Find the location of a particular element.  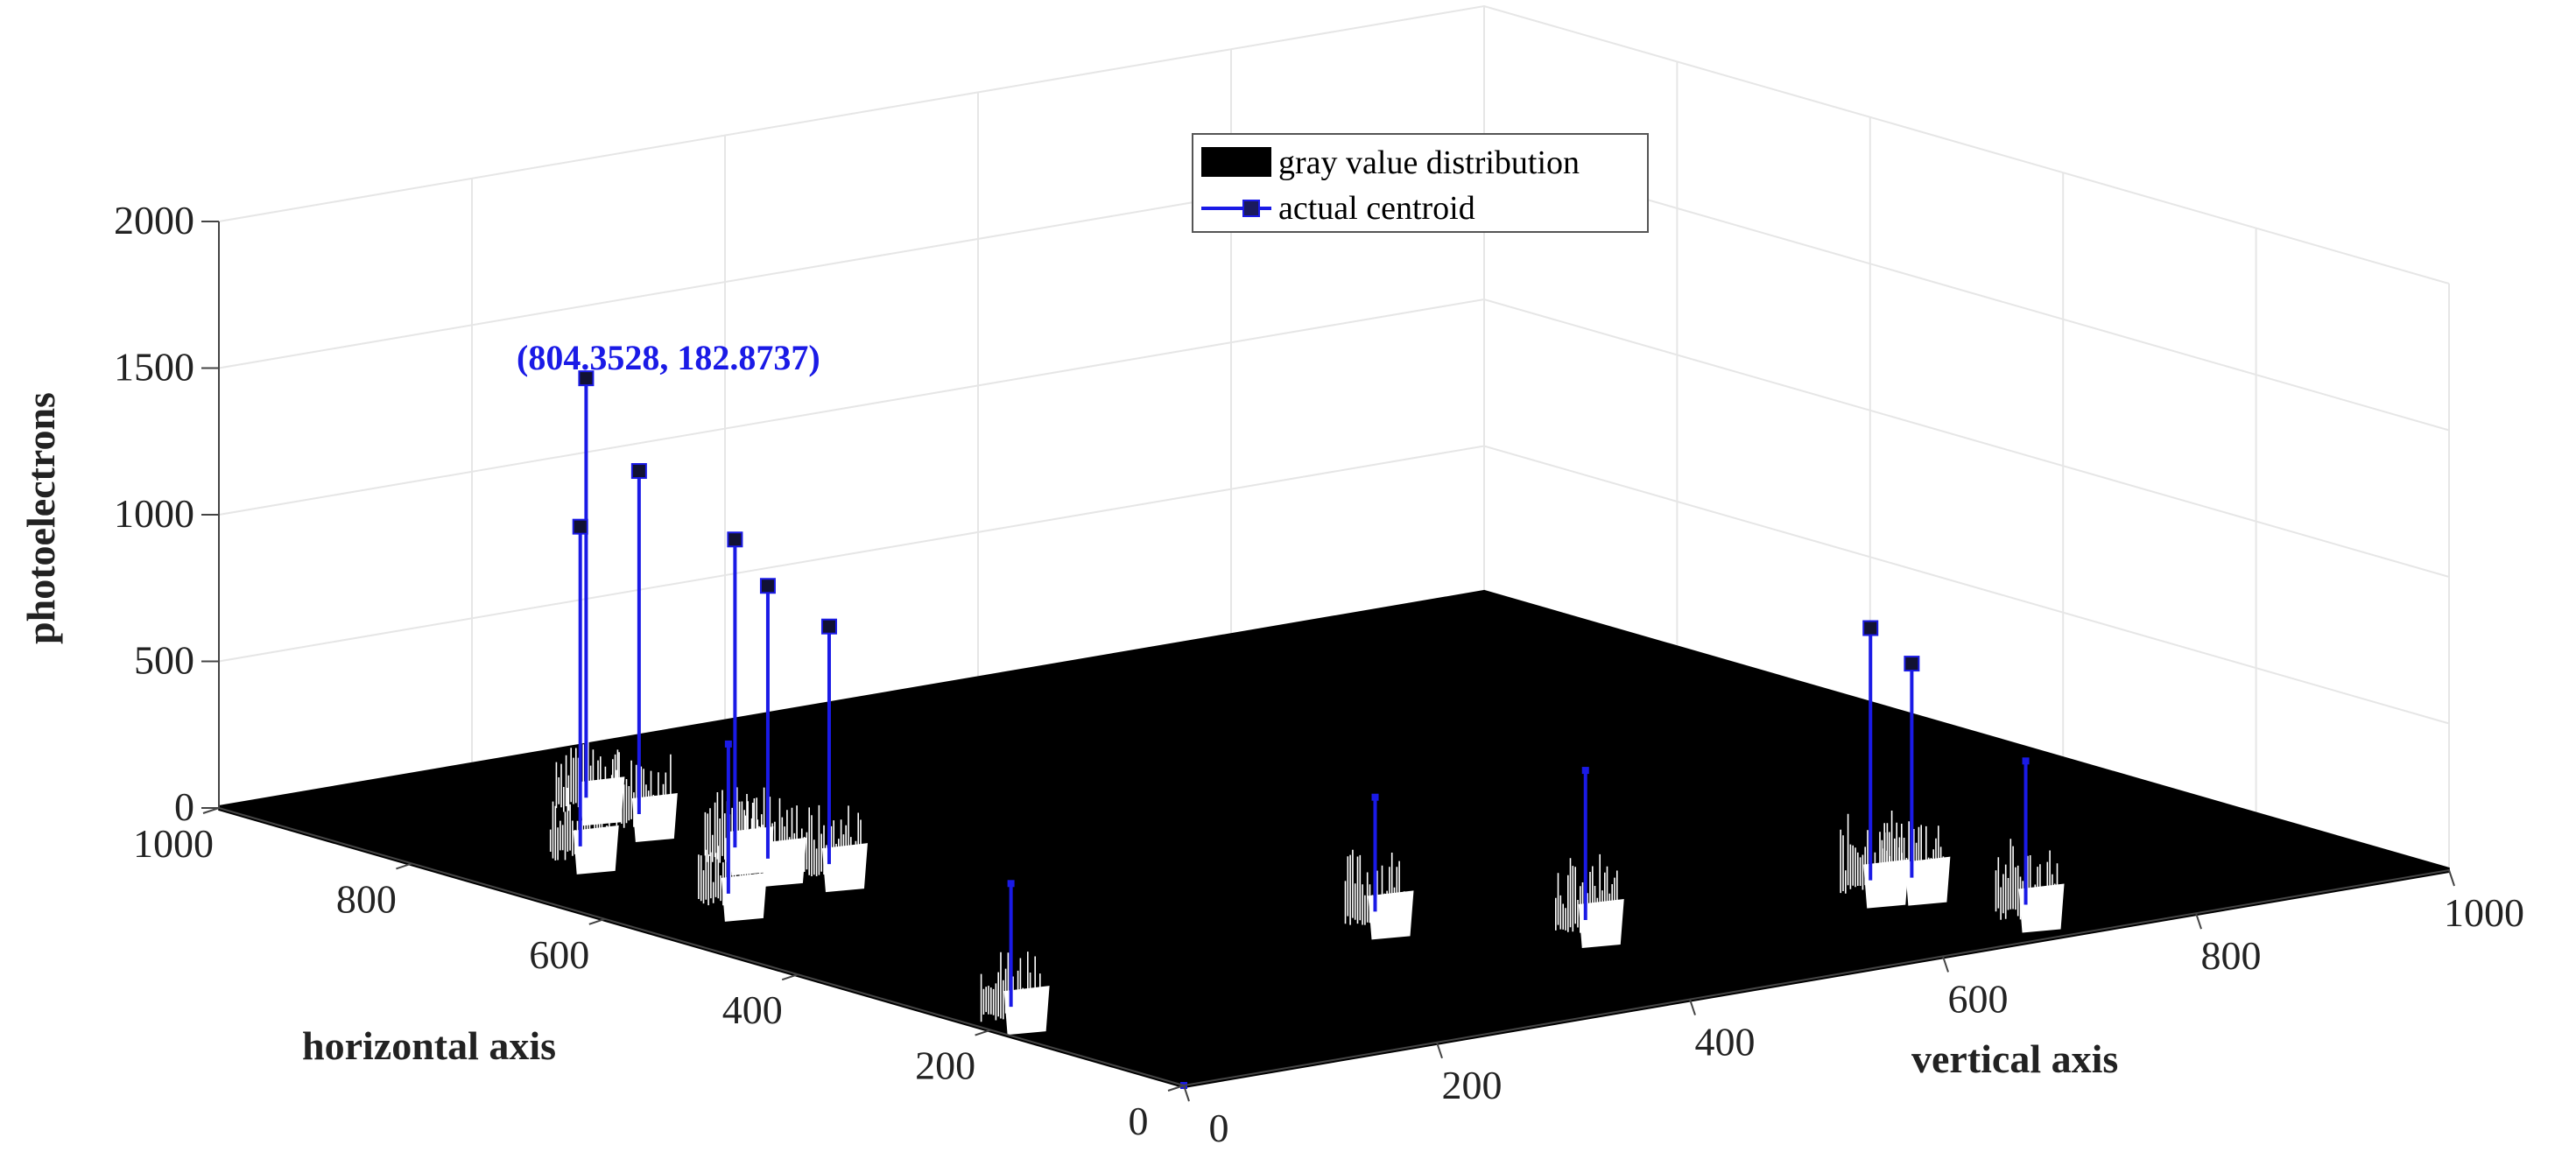

x-axis-line is located at coordinates (1816, 977).